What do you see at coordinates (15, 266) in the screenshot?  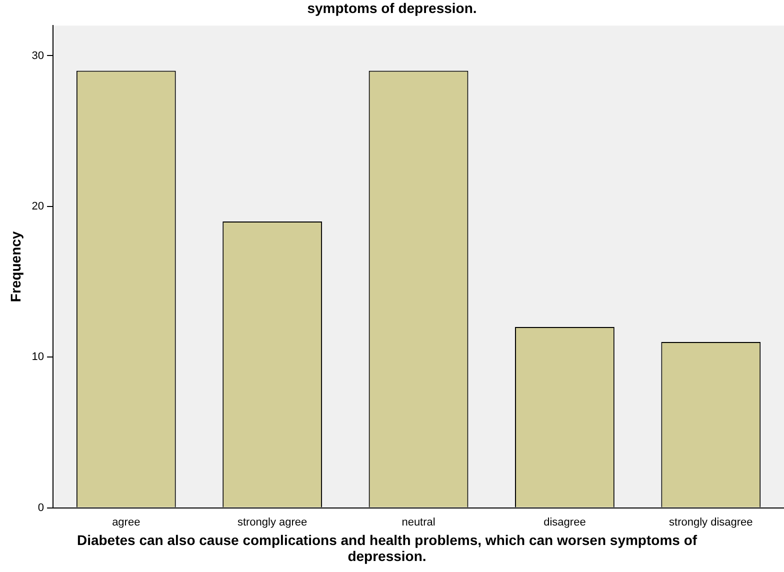 I see `y-axis-title: Frequency` at bounding box center [15, 266].